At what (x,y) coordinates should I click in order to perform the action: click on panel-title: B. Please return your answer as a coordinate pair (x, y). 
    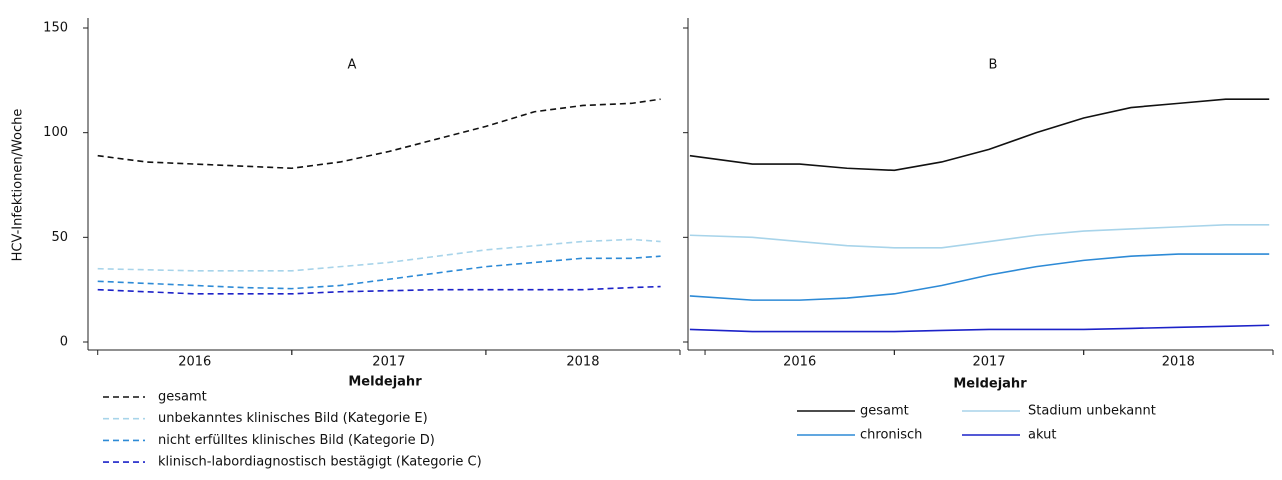
    Looking at the image, I should click on (993, 65).